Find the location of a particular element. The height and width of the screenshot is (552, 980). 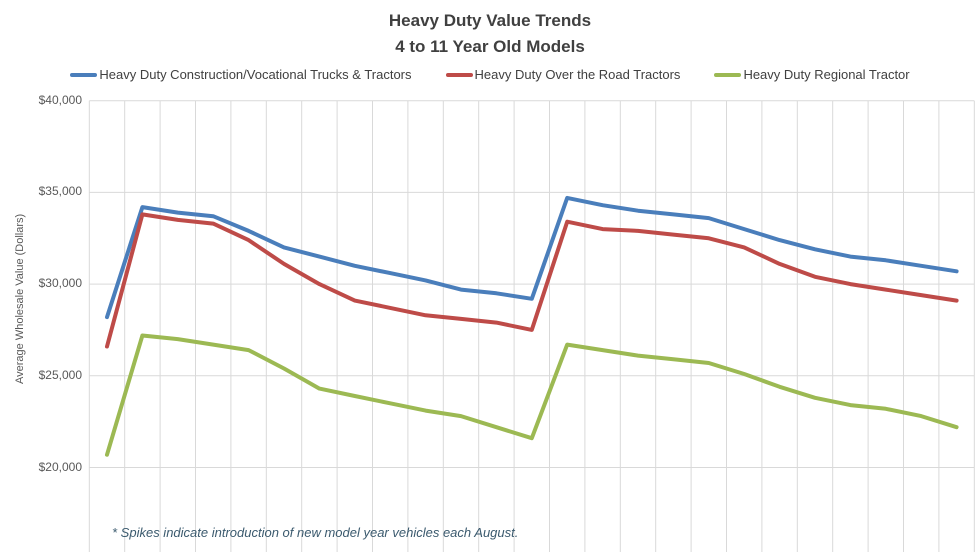

y-tick-label: $25,000 is located at coordinates (60, 374).